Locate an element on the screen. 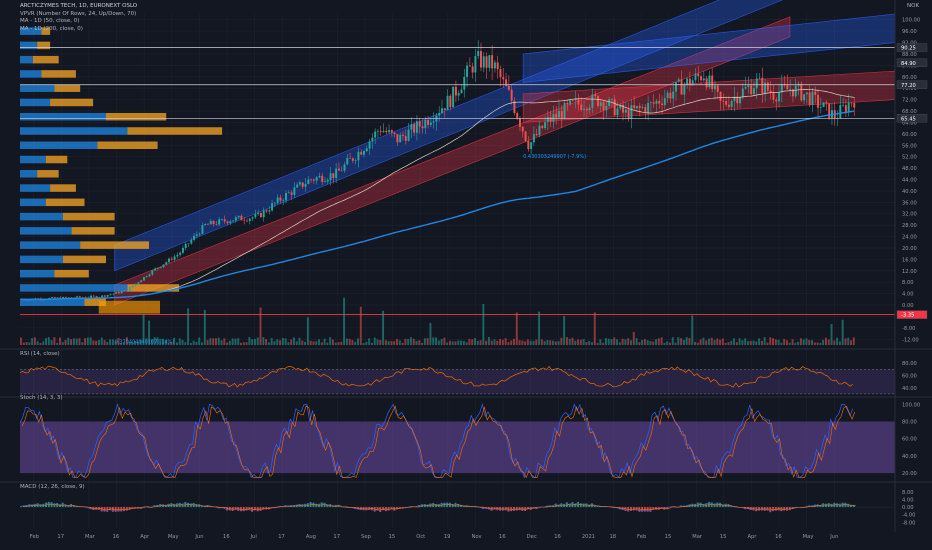  rsi-title: RSI (14, close) is located at coordinates (40, 354).